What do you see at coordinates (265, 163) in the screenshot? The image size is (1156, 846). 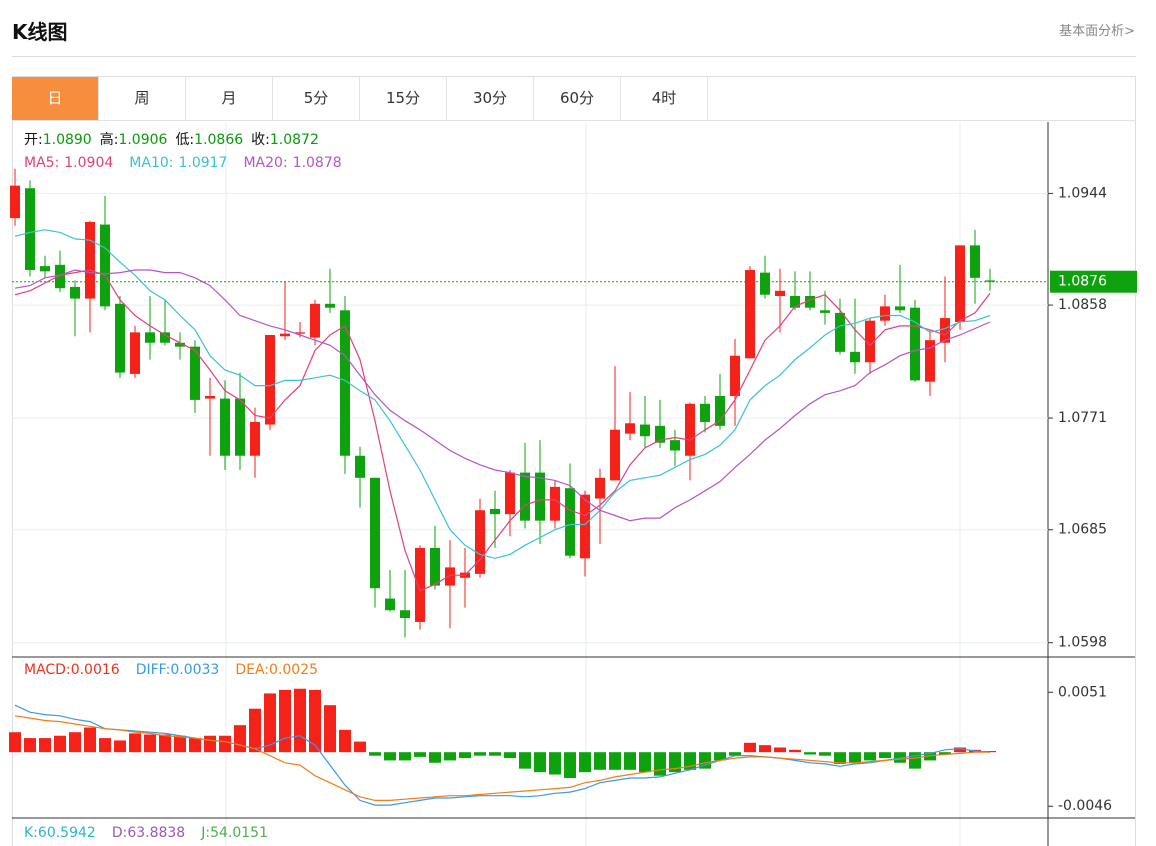 I see `legend-label: MA20:` at bounding box center [265, 163].